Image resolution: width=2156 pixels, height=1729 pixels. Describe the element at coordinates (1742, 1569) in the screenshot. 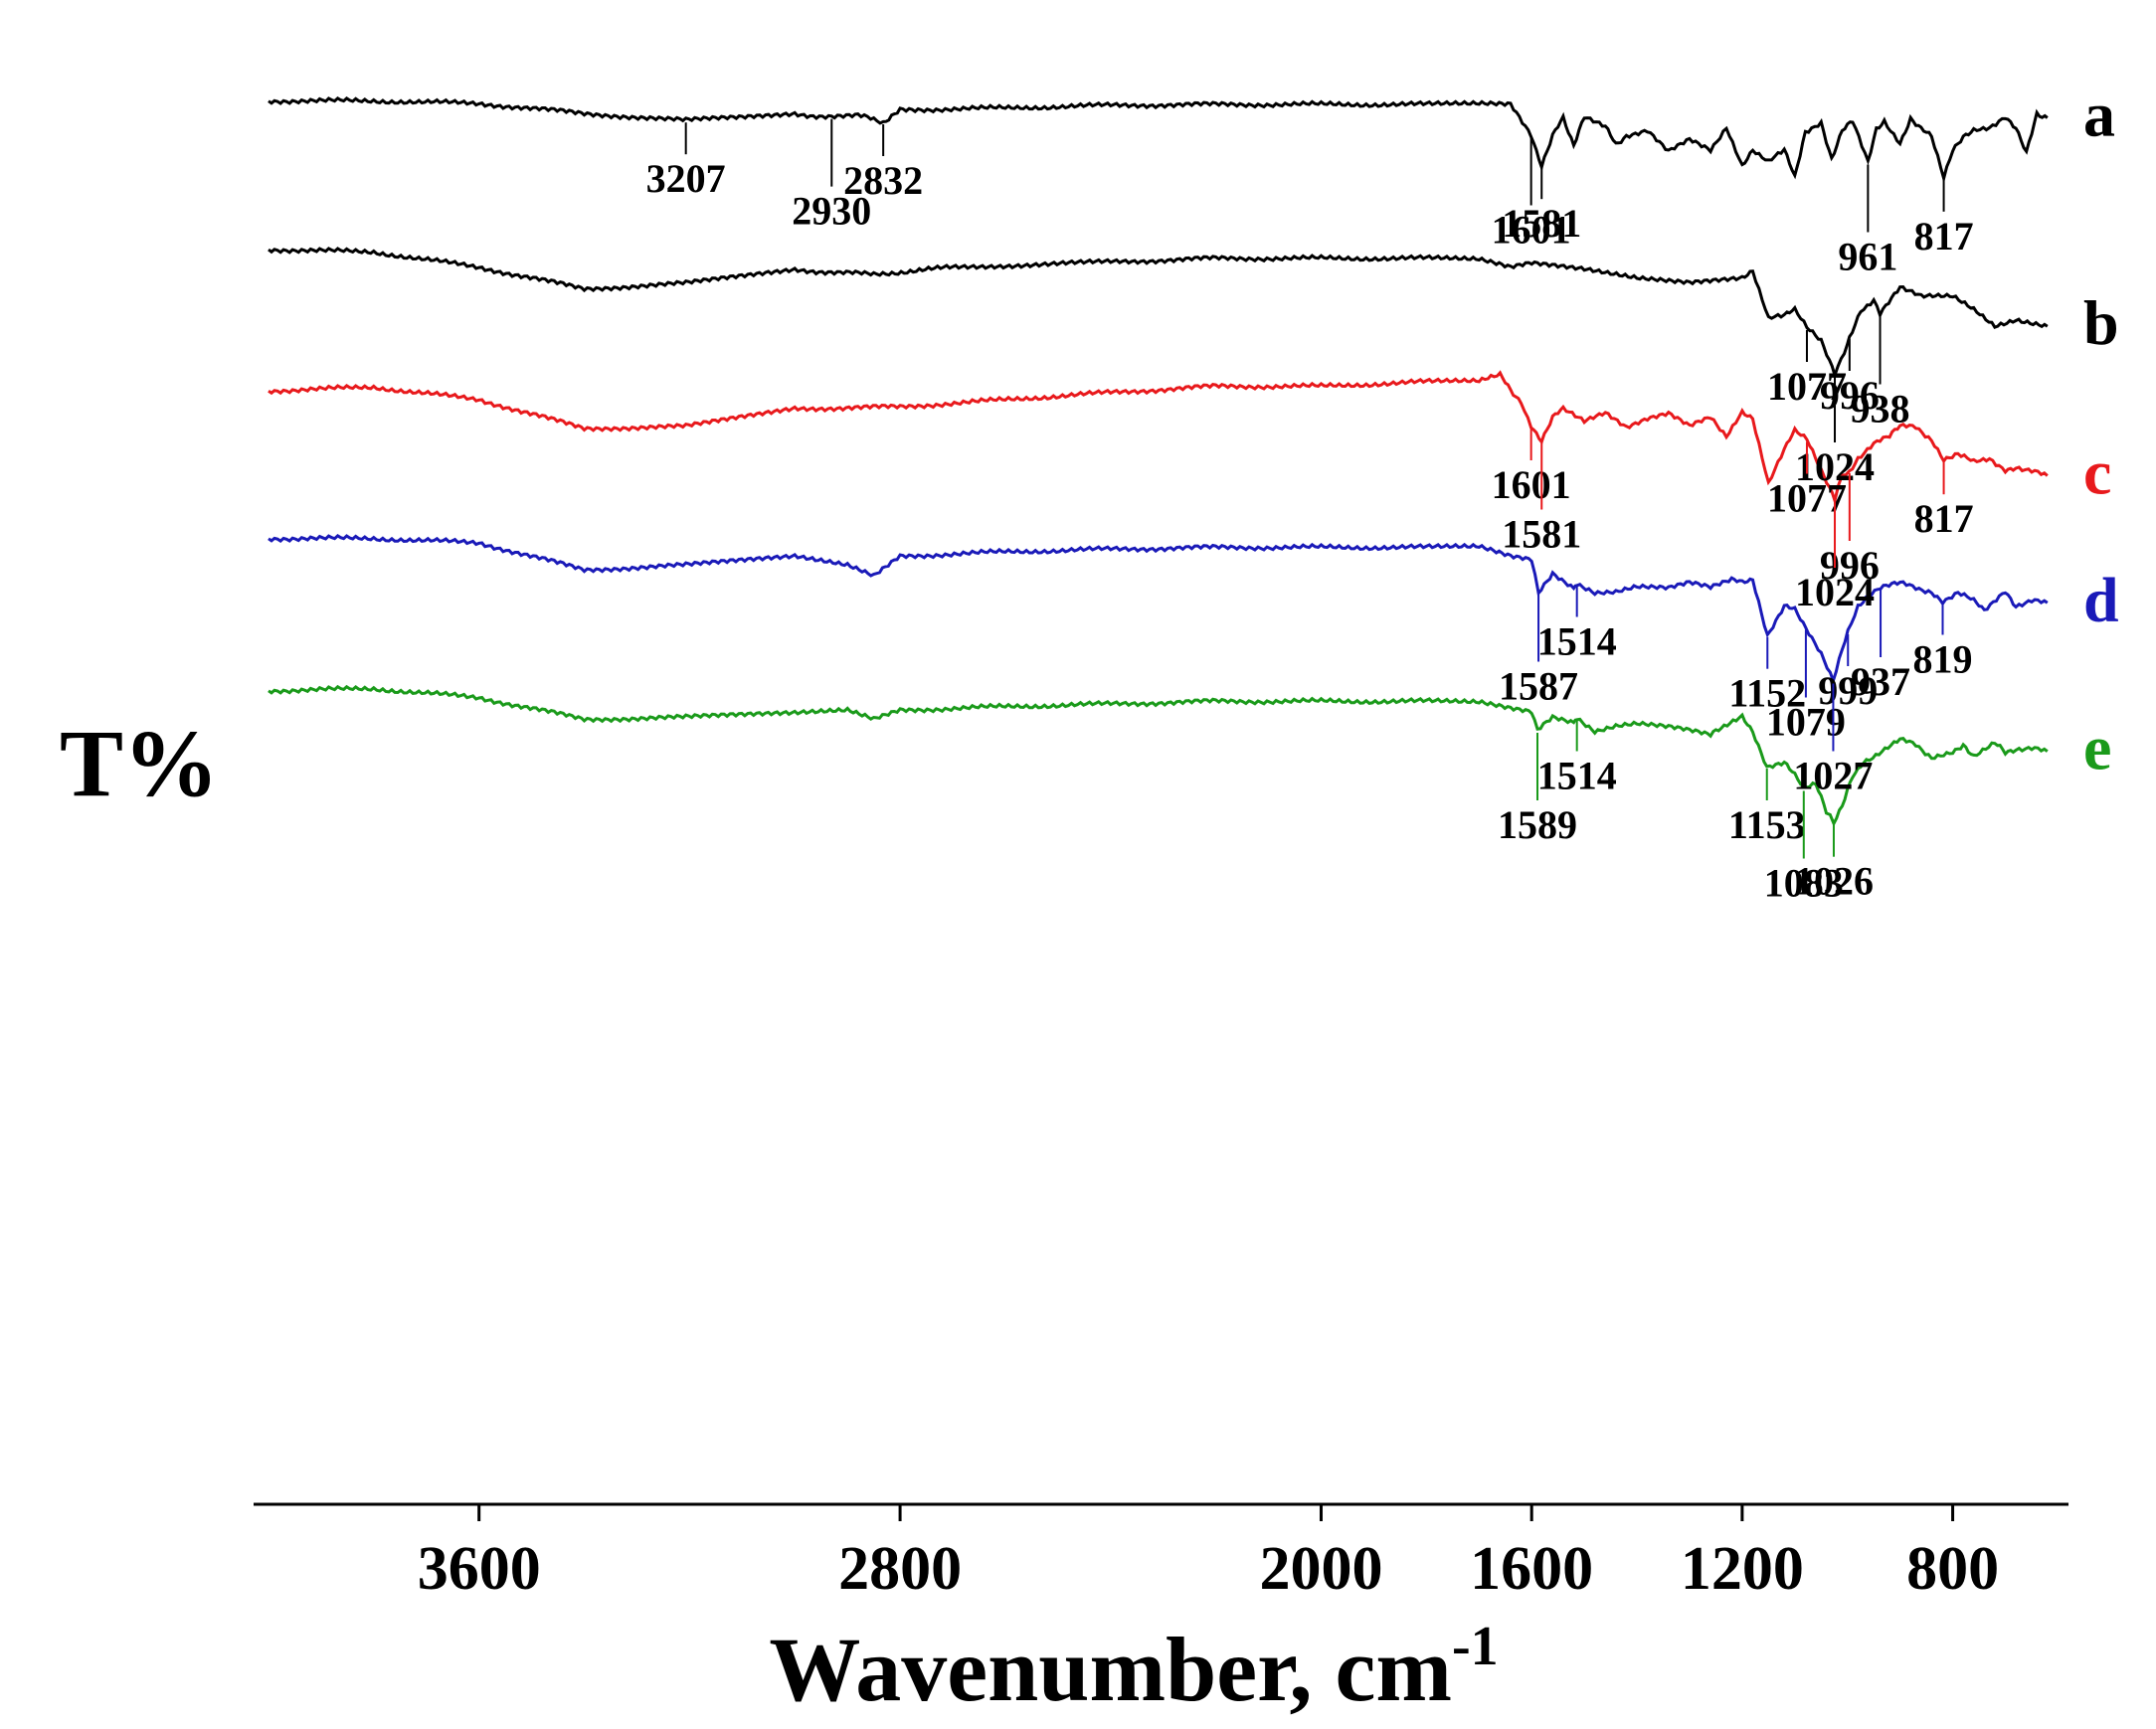

I see `x-tick-label-1200: 1200` at that location.